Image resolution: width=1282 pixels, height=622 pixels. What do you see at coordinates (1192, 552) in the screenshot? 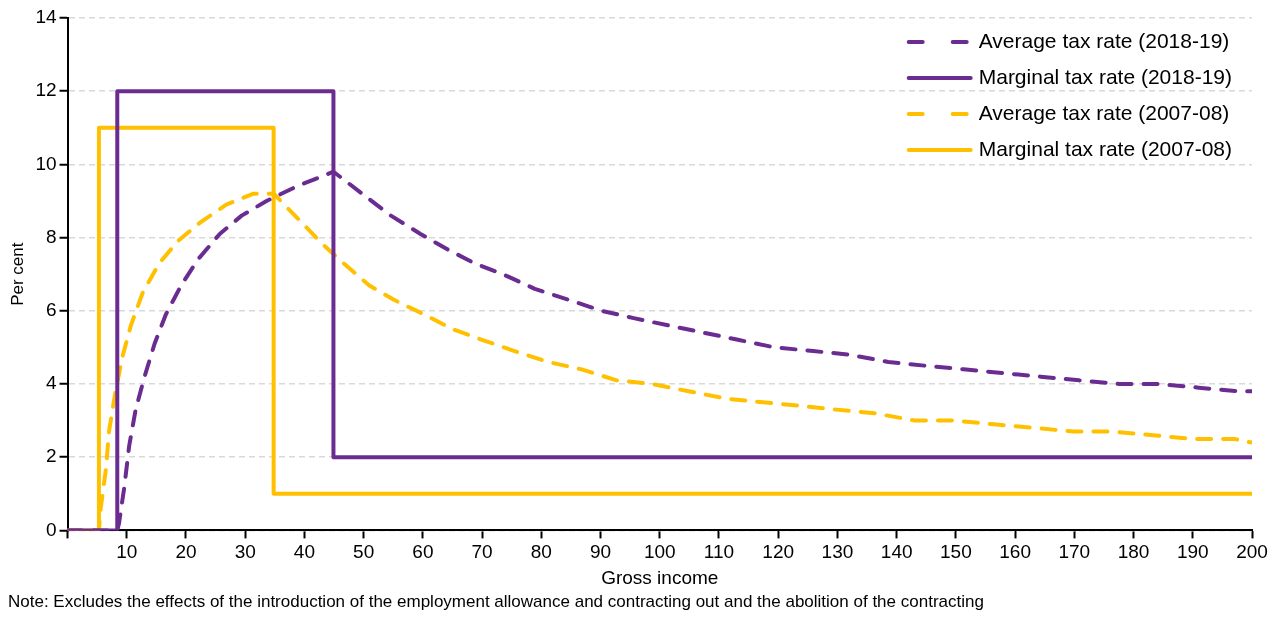
I see `x-tick-label: 190` at bounding box center [1192, 552].